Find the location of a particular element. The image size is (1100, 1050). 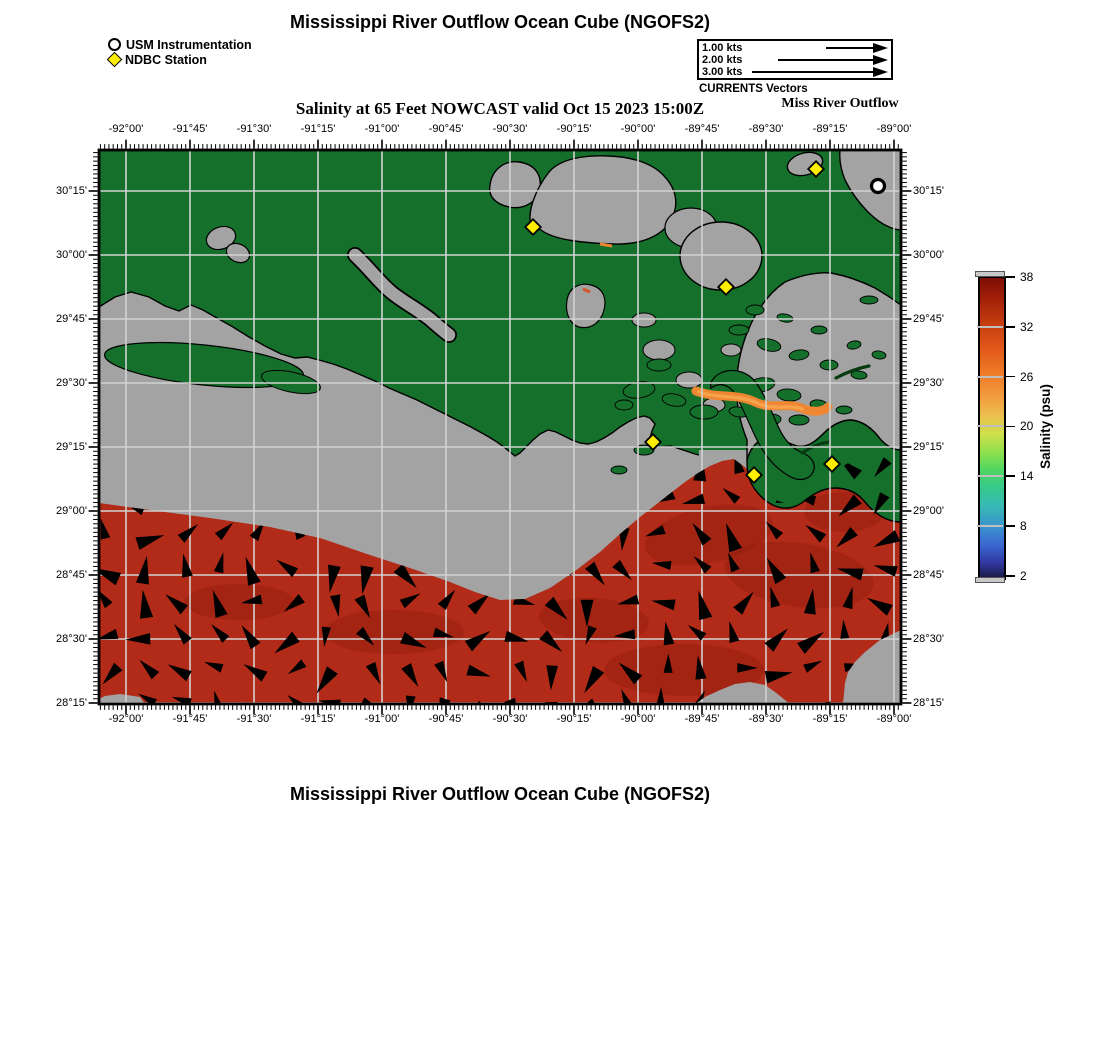

river-chain-fill is located at coordinates (402, 295).